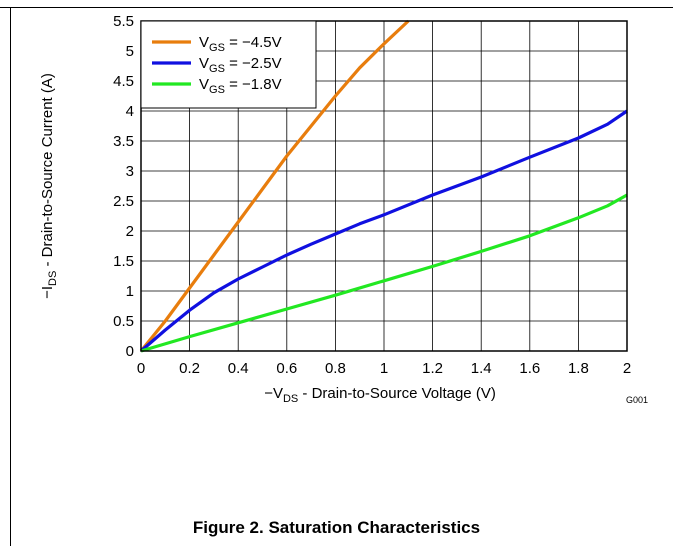  Describe the element at coordinates (336, 527) in the screenshot. I see `figure-caption: Figure 2. Saturation Characteristics` at that location.